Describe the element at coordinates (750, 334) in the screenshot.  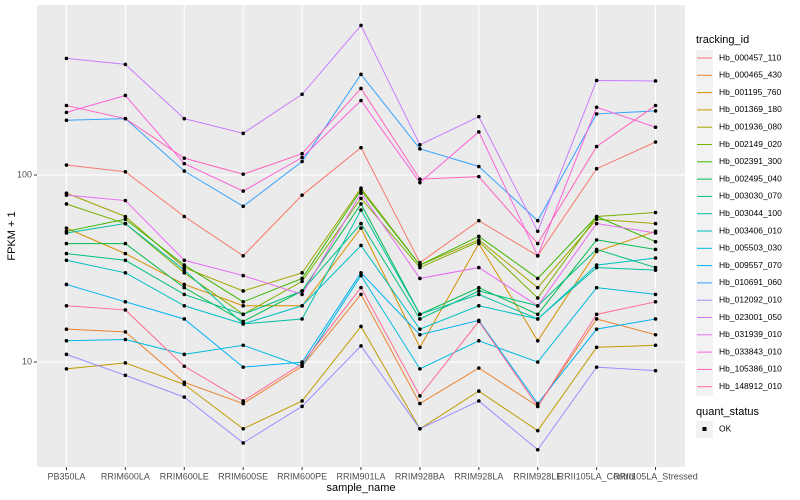
I see `legend-label: Hb_031939_010` at that location.